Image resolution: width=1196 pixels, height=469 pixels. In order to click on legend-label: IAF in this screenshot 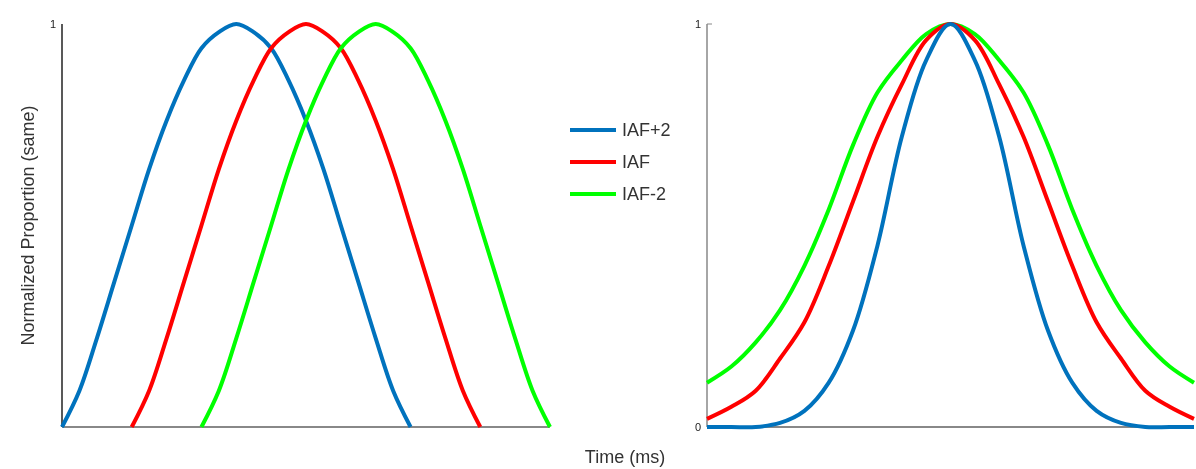, I will do `click(636, 162)`.